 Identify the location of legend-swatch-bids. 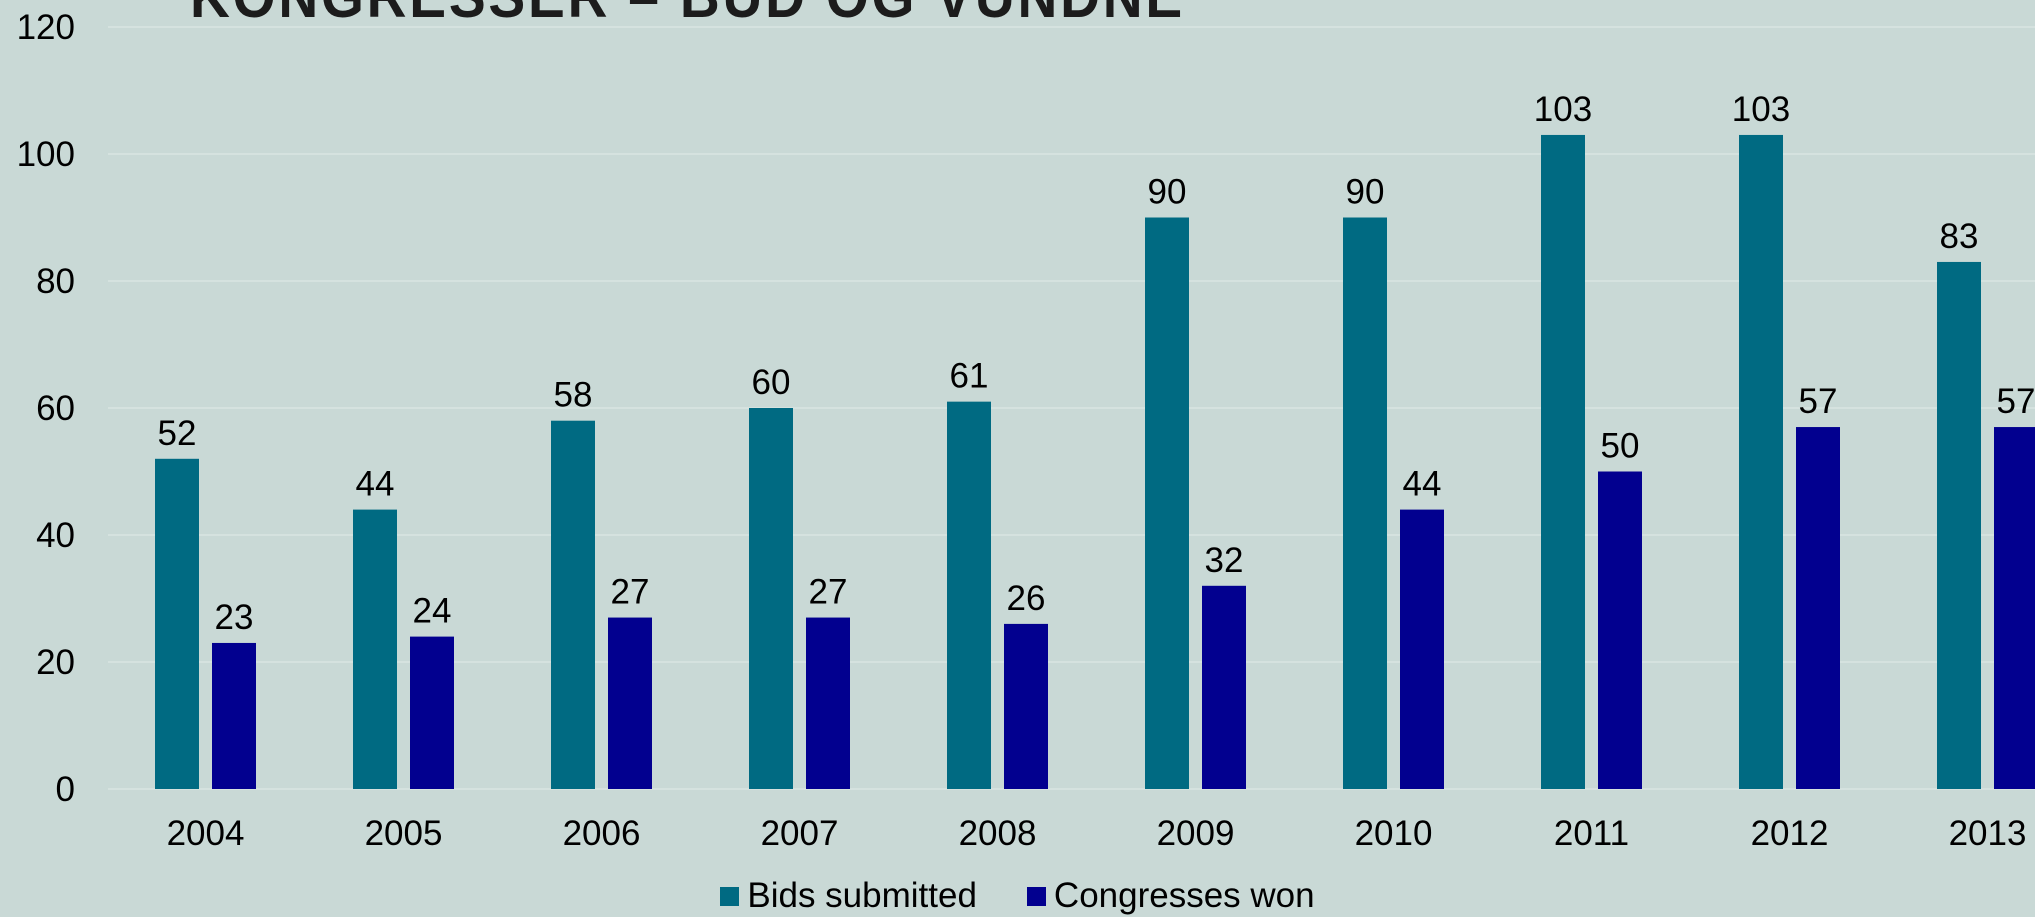
(730, 896).